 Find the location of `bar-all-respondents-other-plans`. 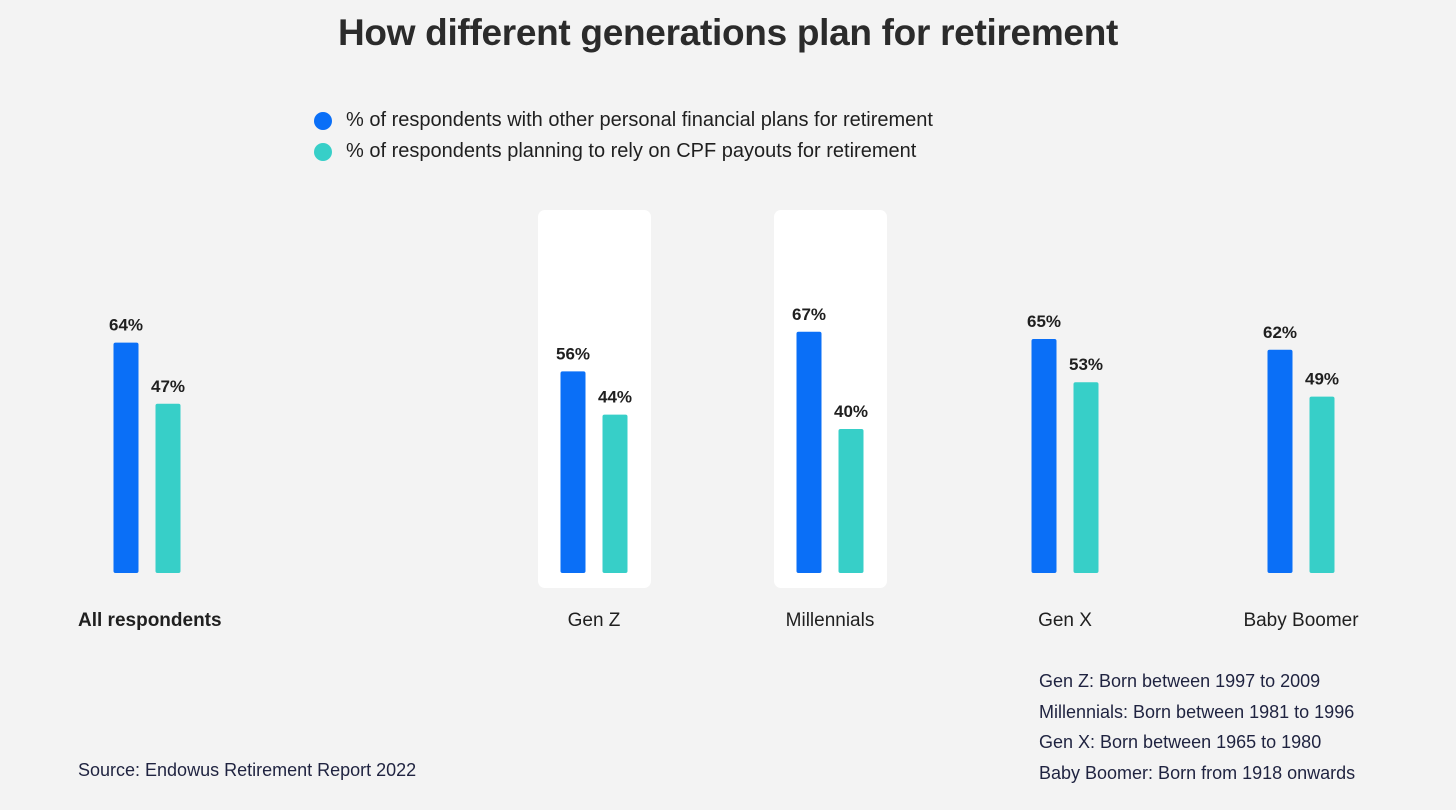

bar-all-respondents-other-plans is located at coordinates (126, 457).